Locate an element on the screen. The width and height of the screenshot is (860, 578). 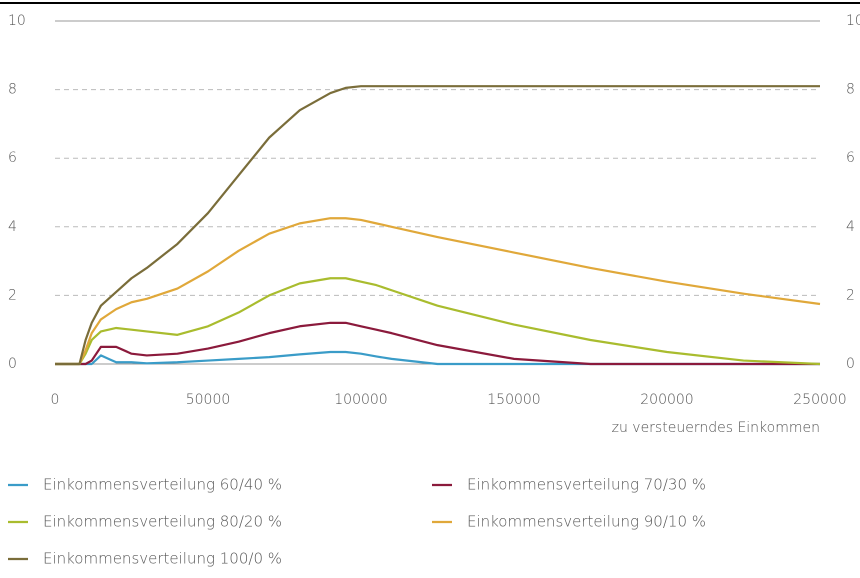
x-tick-label: 100000 is located at coordinates (360, 400).